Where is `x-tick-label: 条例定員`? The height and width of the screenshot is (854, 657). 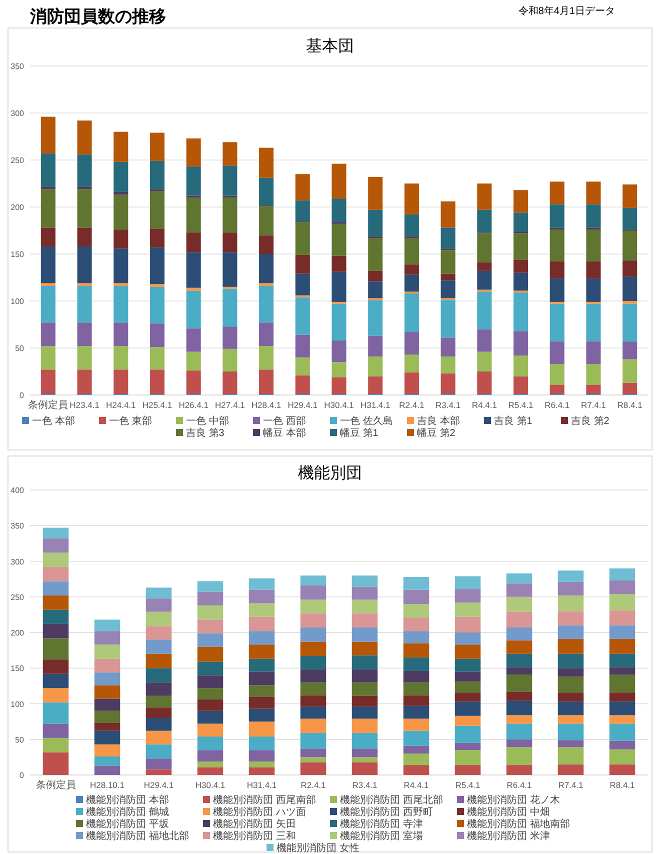
x-tick-label: 条例定員 is located at coordinates (48, 405).